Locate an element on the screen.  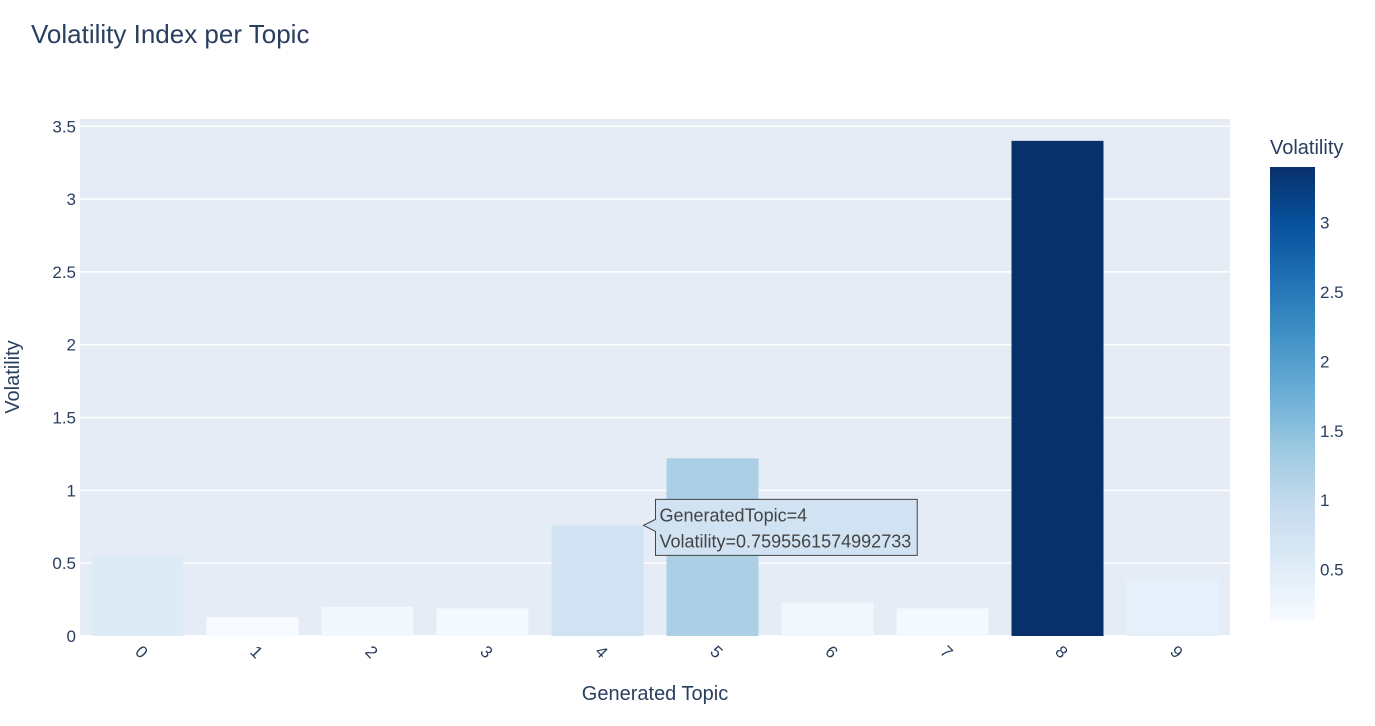
x-axis-title: Generated Topic is located at coordinates (655, 694).